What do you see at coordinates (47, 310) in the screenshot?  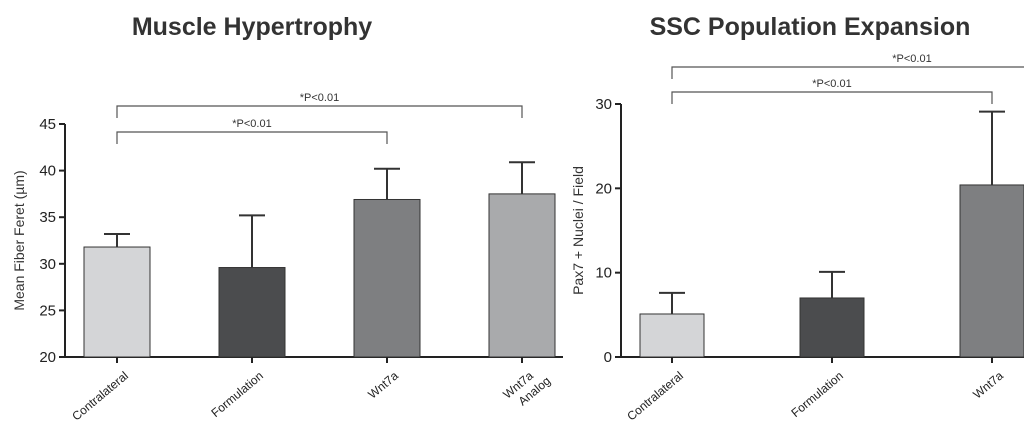 I see `y-tick-label: 25` at bounding box center [47, 310].